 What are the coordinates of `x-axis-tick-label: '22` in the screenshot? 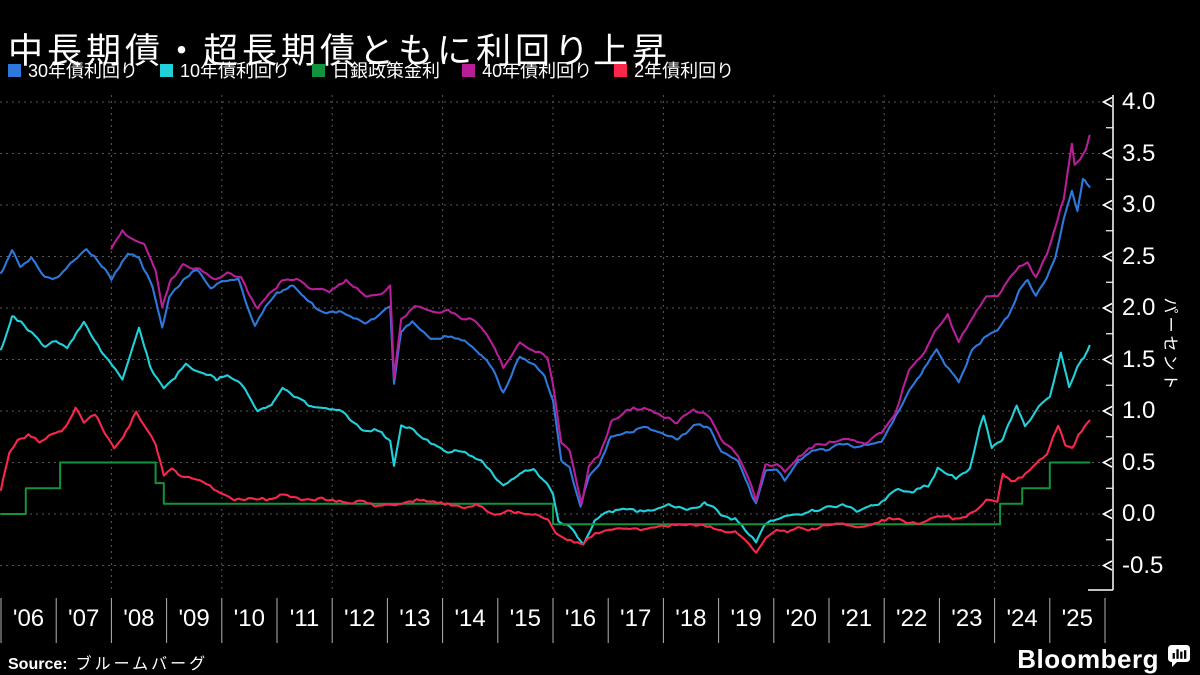 It's located at (912, 618).